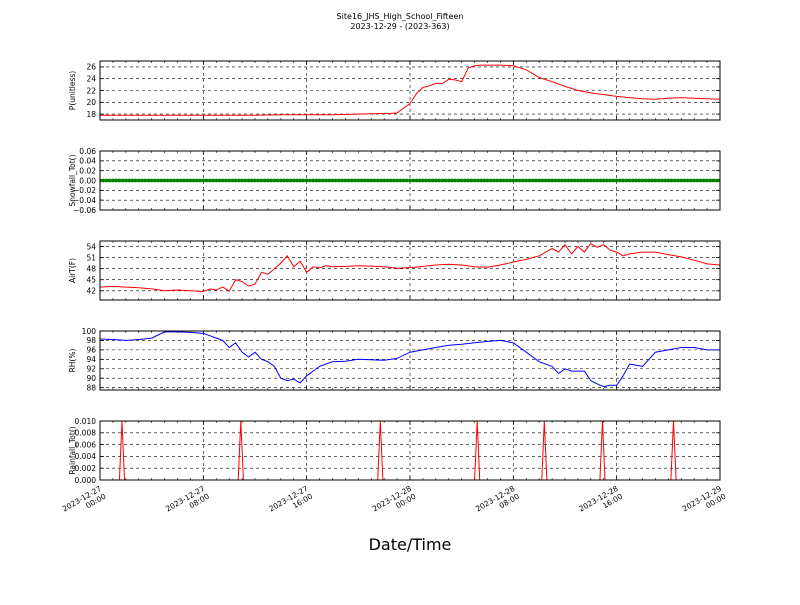  Describe the element at coordinates (72, 180) in the screenshot. I see `y-axis-label: Snowfall_Tot()` at that location.